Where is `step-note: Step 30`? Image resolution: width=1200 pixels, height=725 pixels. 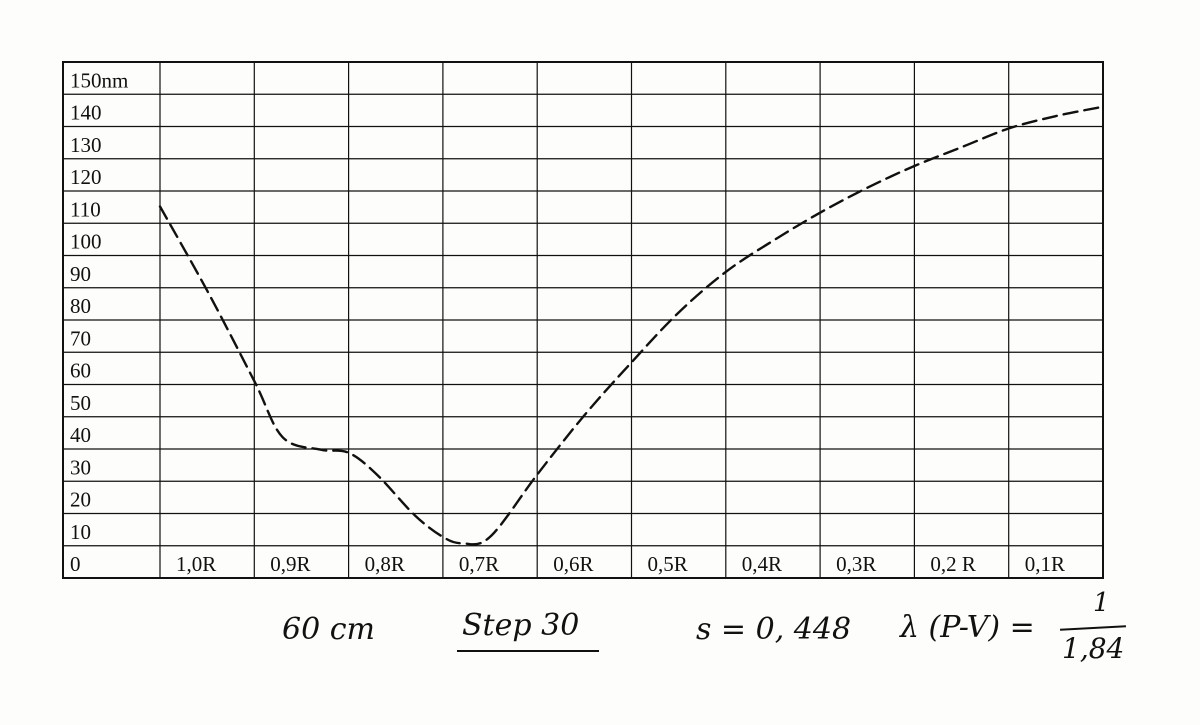
step-note: Step 30 is located at coordinates (521, 625).